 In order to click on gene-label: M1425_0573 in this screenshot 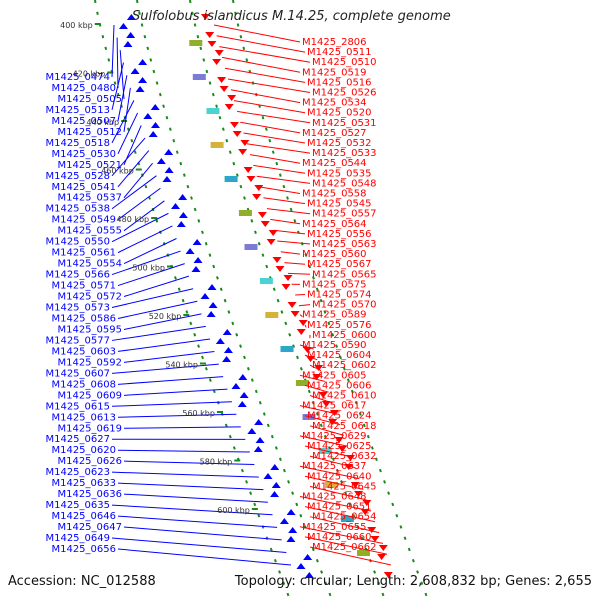, I will do `click(77, 308)`.